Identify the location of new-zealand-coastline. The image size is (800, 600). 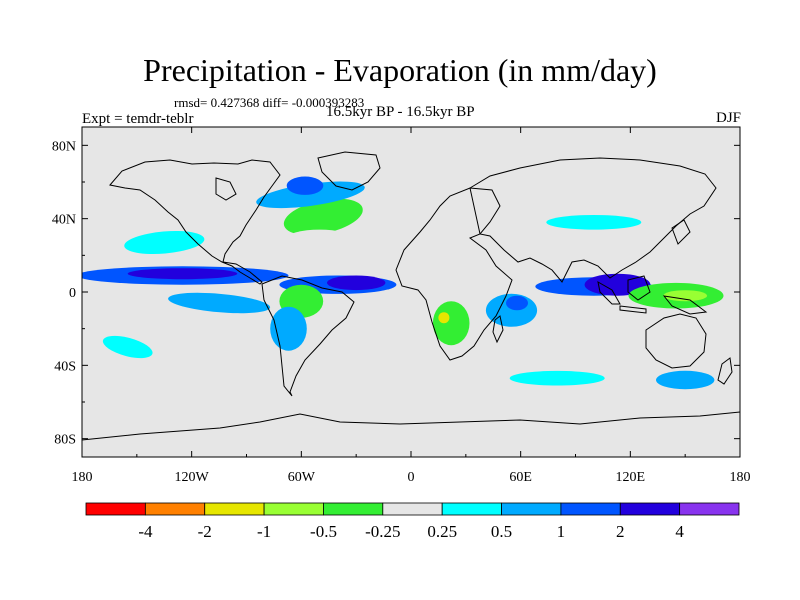
(725, 371).